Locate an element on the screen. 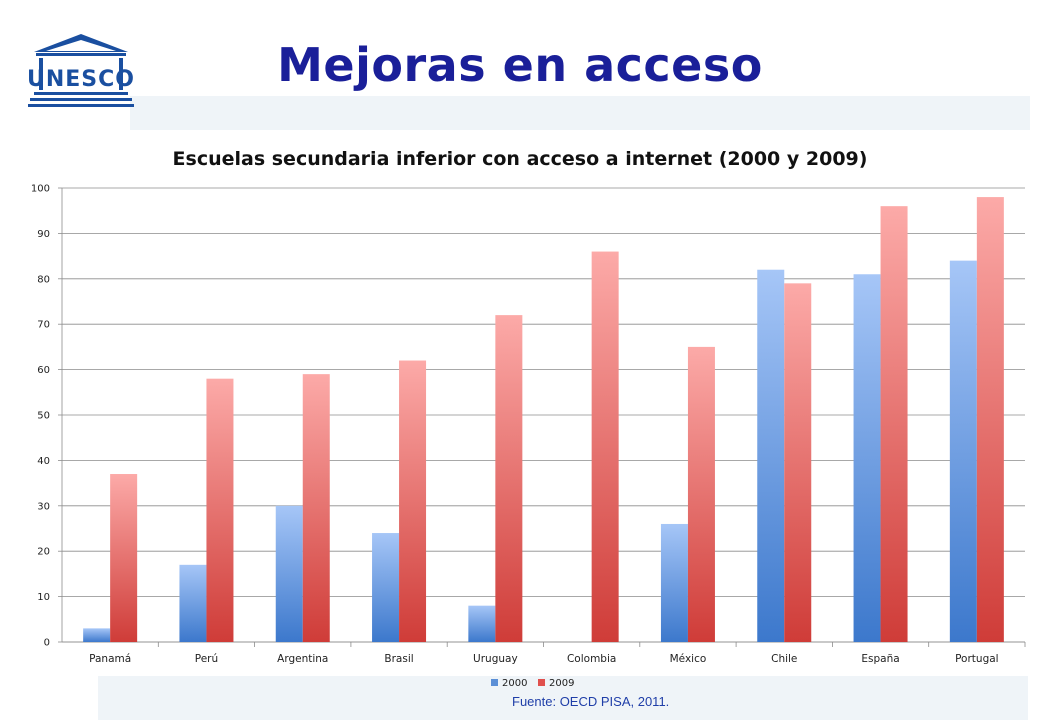 The image size is (1040, 725). background-band-top is located at coordinates (580, 113).